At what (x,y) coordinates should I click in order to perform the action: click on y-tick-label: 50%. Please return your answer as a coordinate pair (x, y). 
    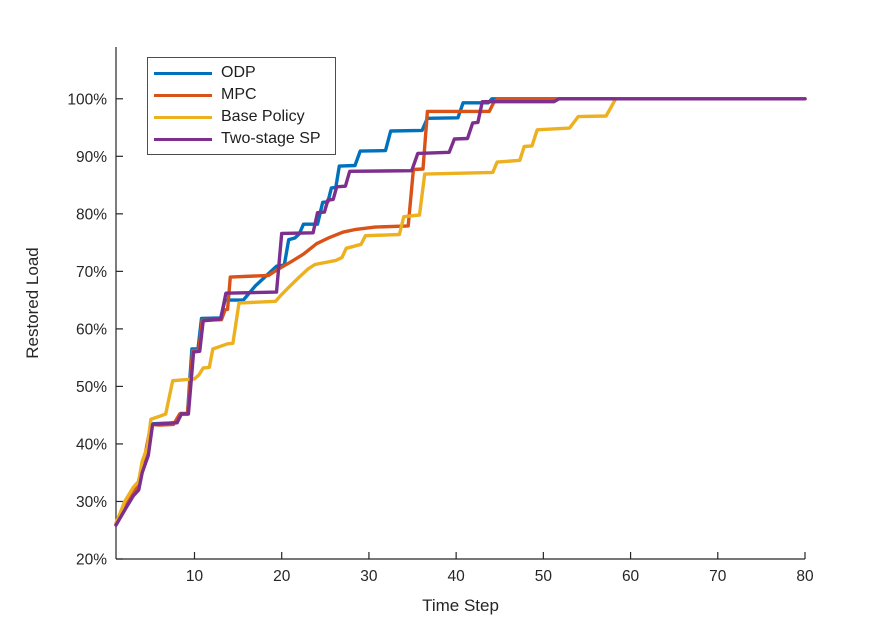
    Looking at the image, I should click on (91, 387).